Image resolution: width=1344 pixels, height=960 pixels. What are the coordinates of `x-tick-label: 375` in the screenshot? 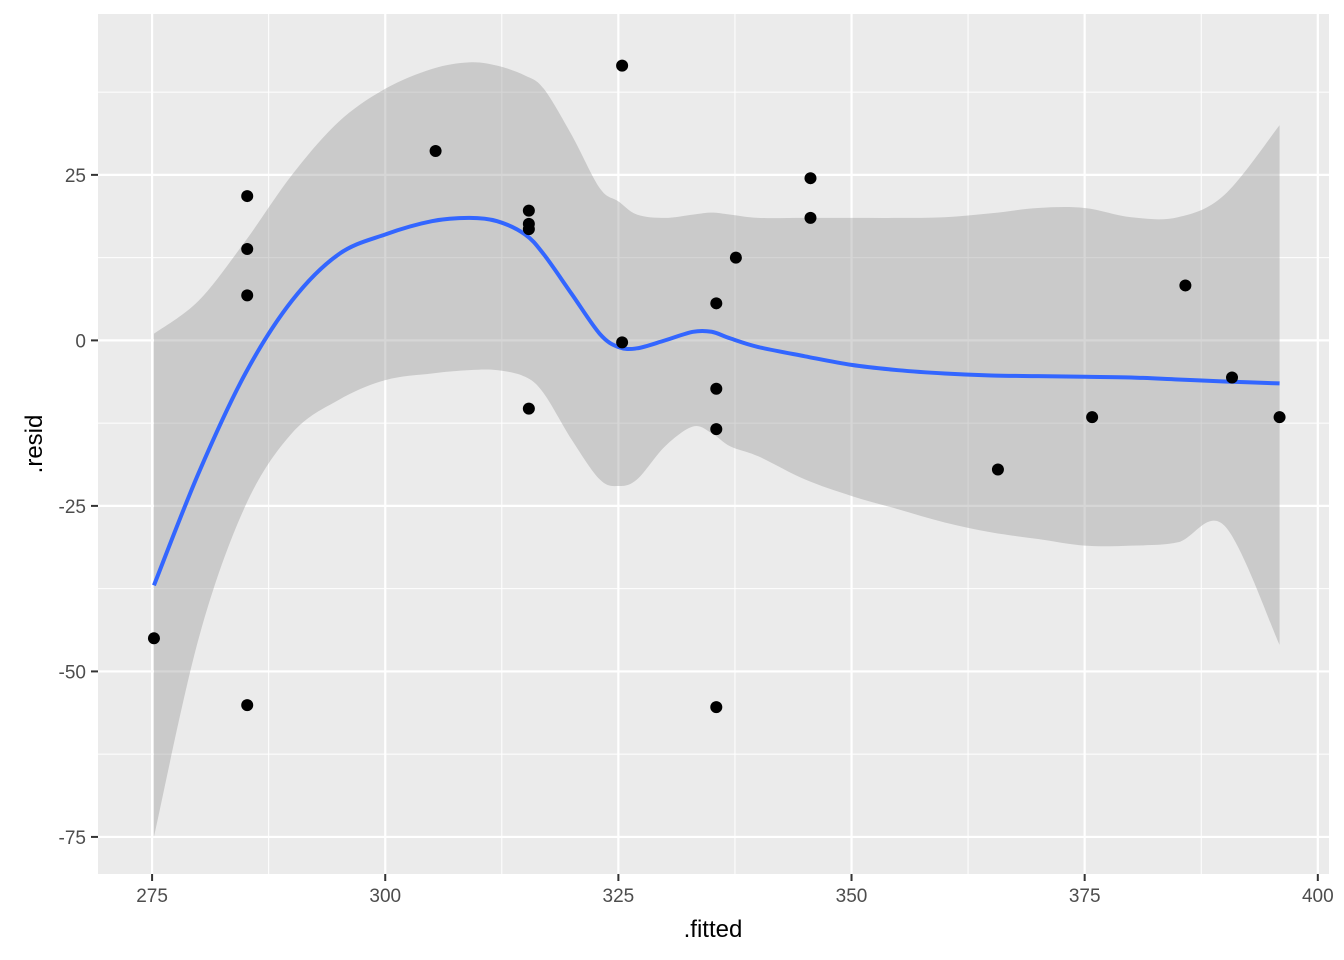 It's located at (1085, 896).